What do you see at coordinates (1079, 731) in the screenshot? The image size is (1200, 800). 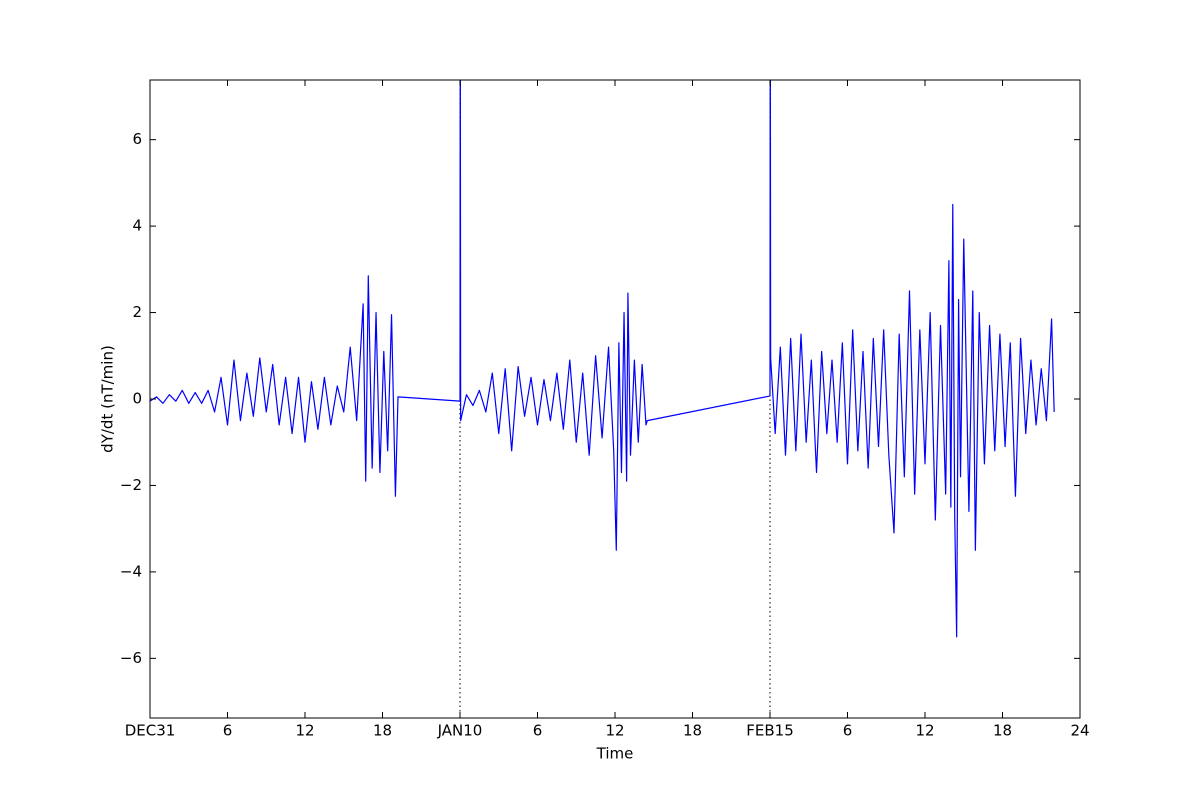 I see `x-tick-label: 24` at bounding box center [1079, 731].